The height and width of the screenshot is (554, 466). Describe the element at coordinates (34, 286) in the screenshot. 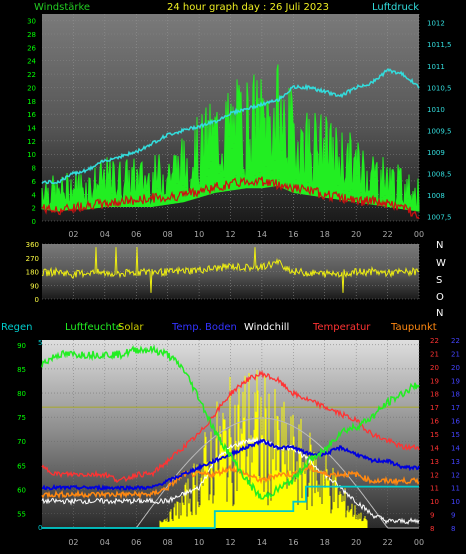

I see `direction-tick-label: 90` at that location.